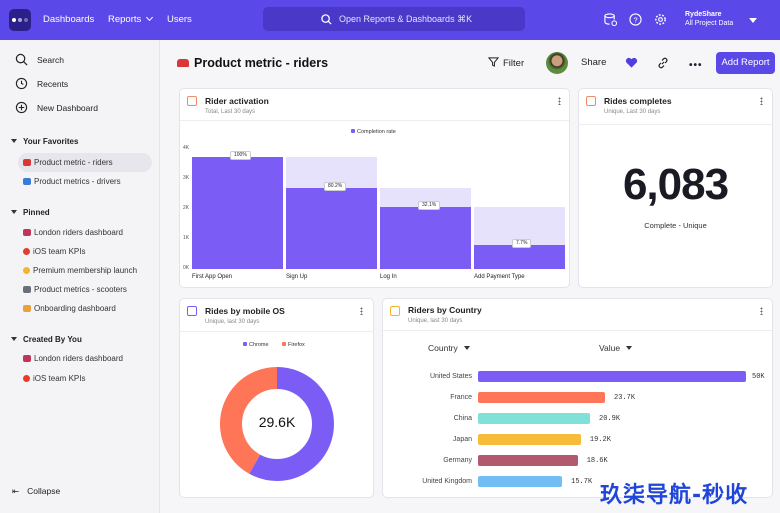 The image size is (780, 513). What do you see at coordinates (353, 131) in the screenshot?
I see `legend-swatch` at bounding box center [353, 131].